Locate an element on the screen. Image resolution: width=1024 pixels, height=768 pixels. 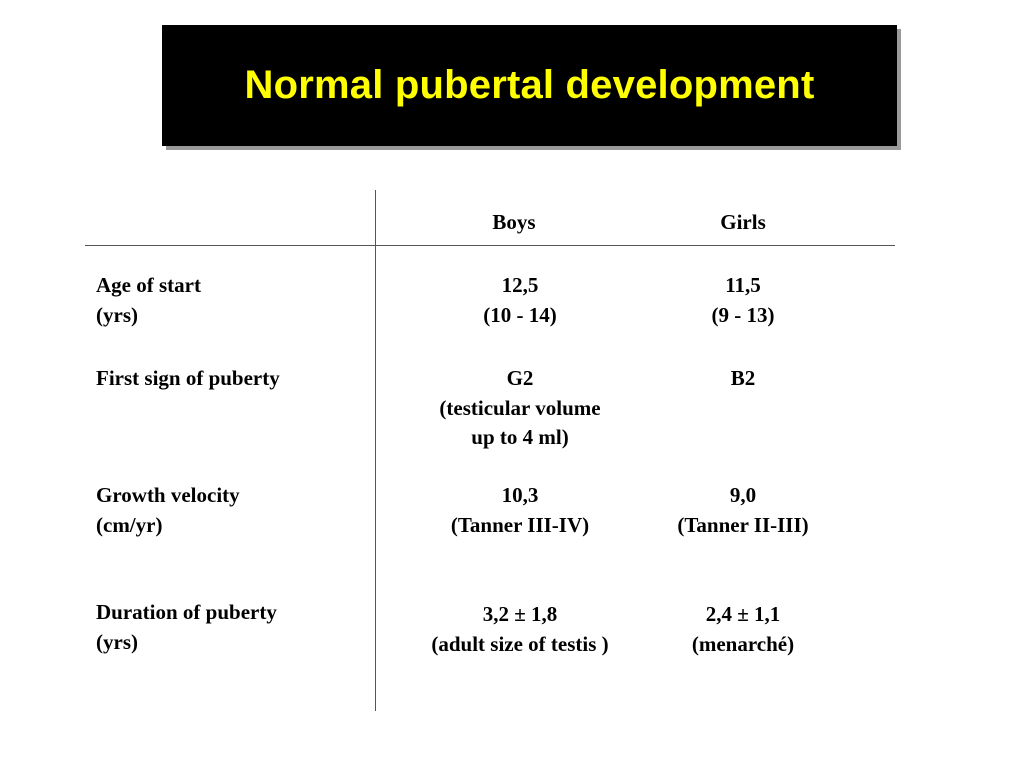
title-banner: Normal pubertal development is located at coordinates (529, 85).